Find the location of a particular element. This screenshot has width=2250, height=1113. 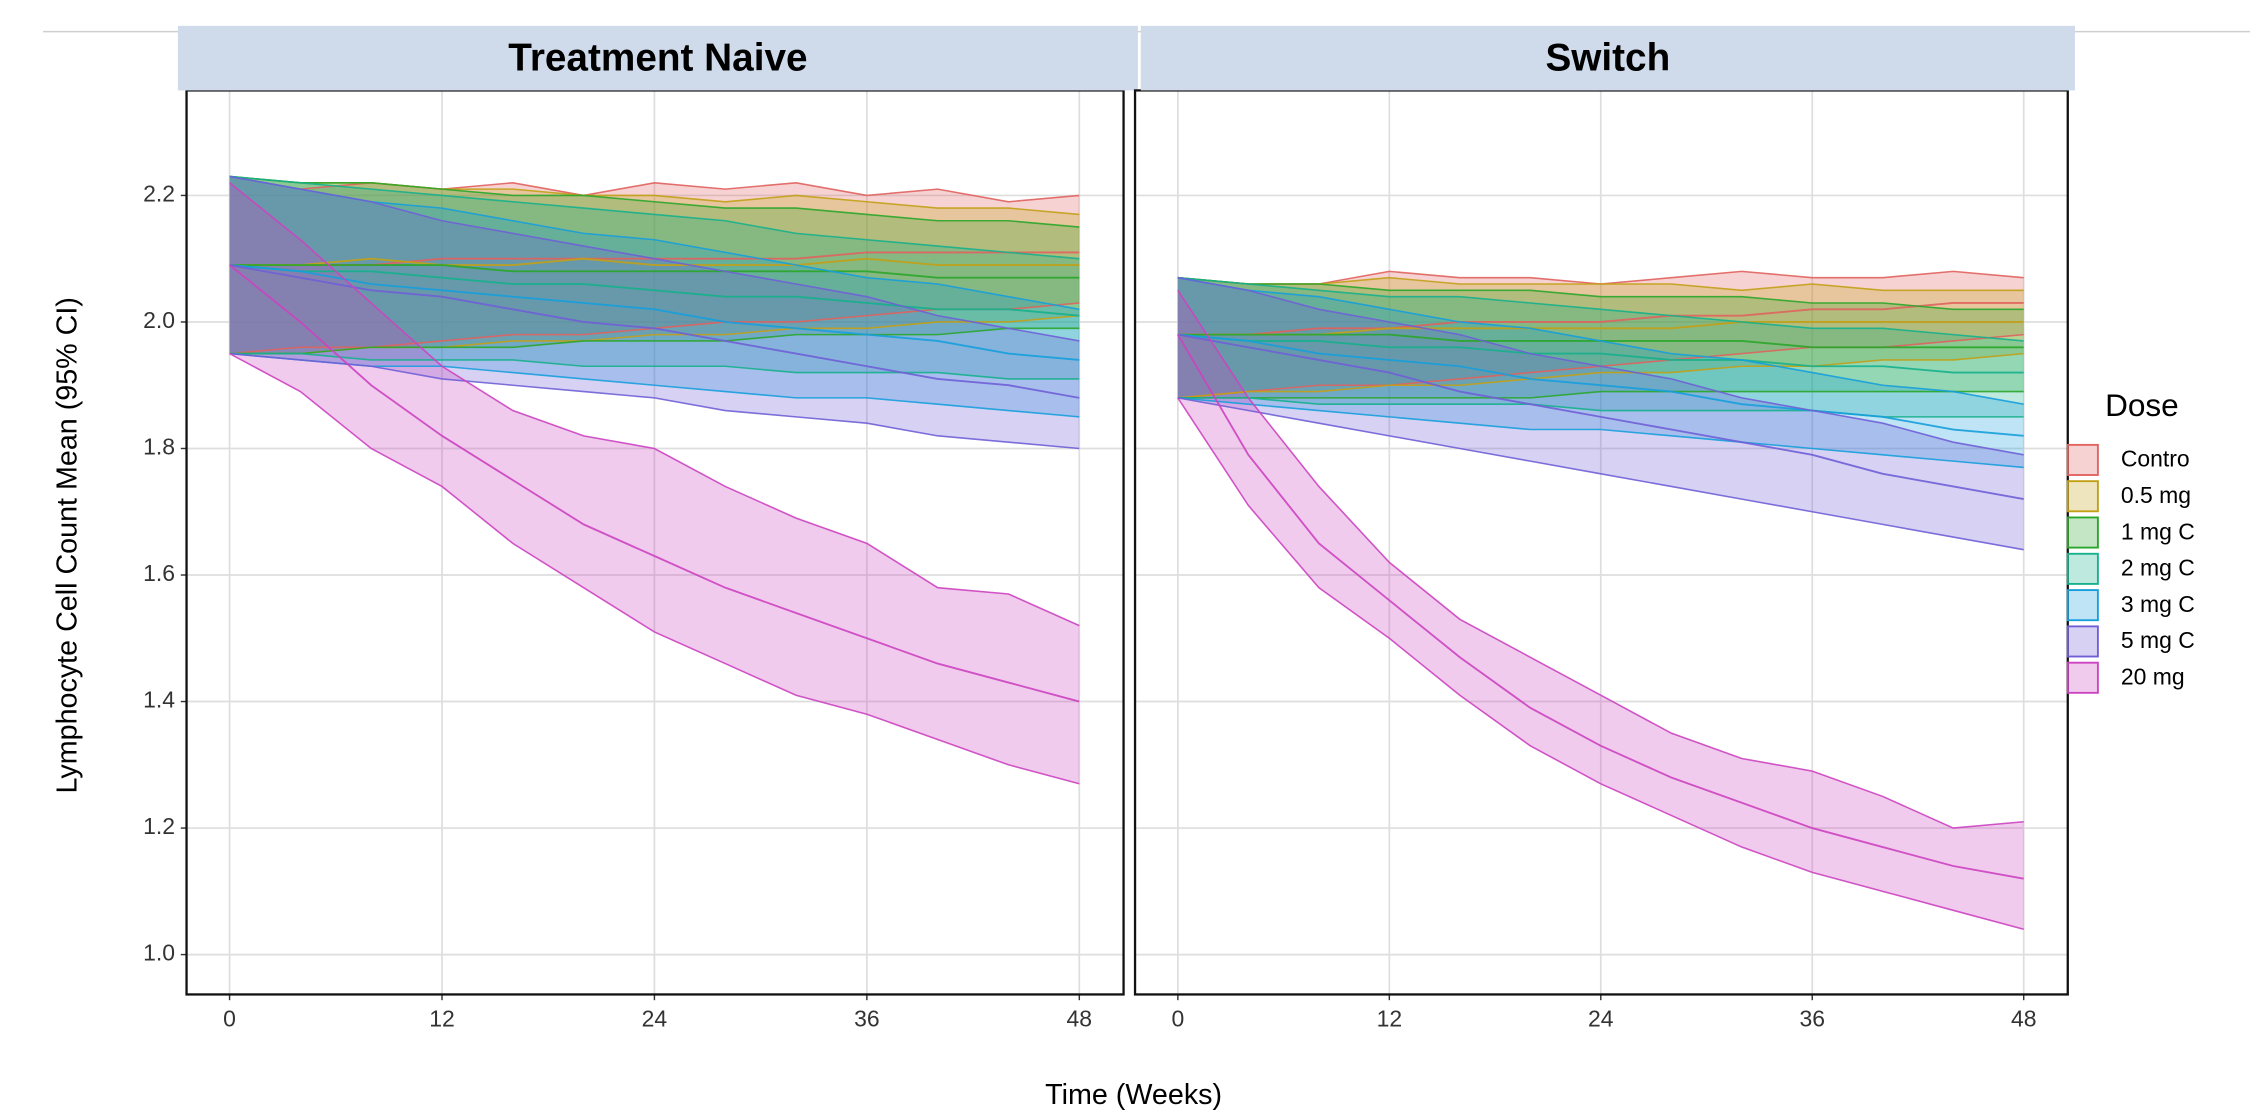

x-axis-label: Time (Weeks) is located at coordinates (1133, 1095).